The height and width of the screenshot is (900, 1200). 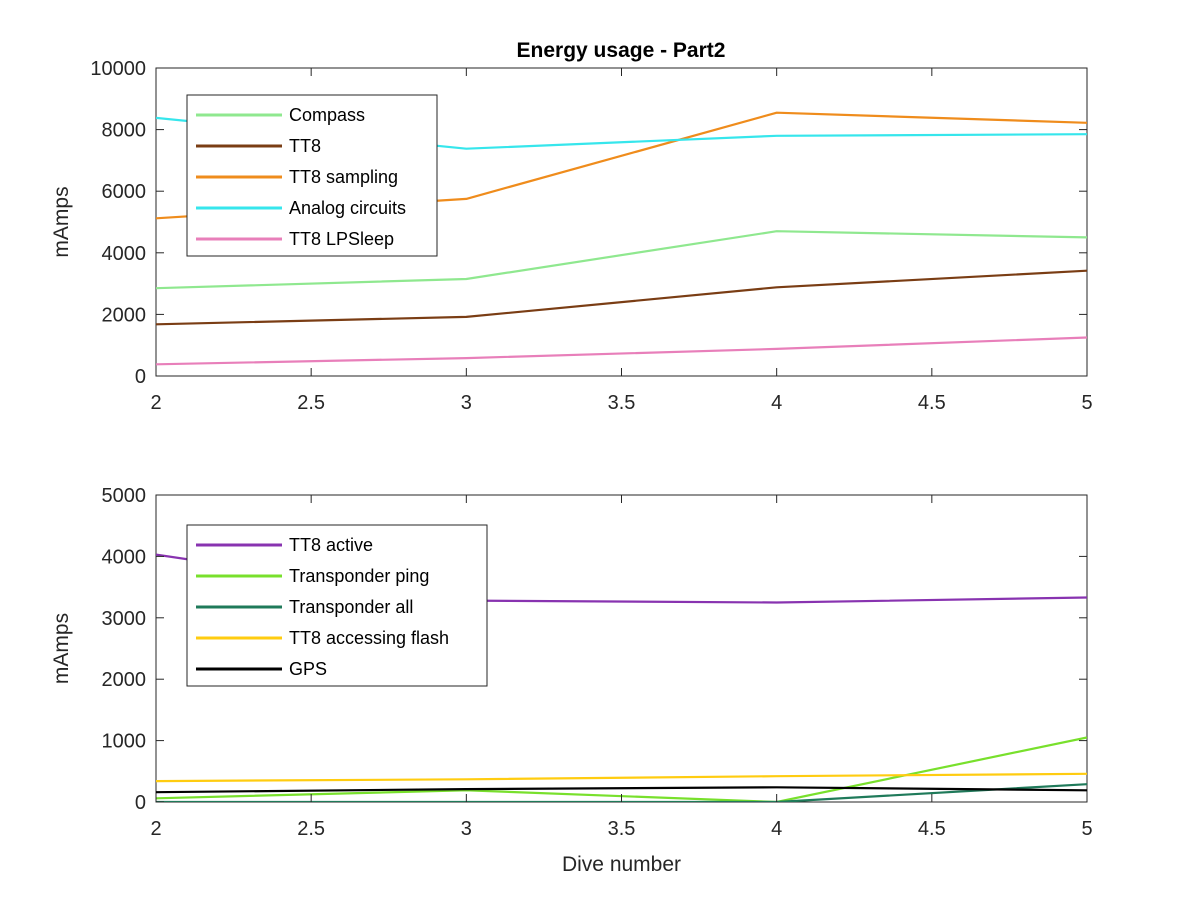 What do you see at coordinates (118, 69) in the screenshot?
I see `y-tick-label: 10000` at bounding box center [118, 69].